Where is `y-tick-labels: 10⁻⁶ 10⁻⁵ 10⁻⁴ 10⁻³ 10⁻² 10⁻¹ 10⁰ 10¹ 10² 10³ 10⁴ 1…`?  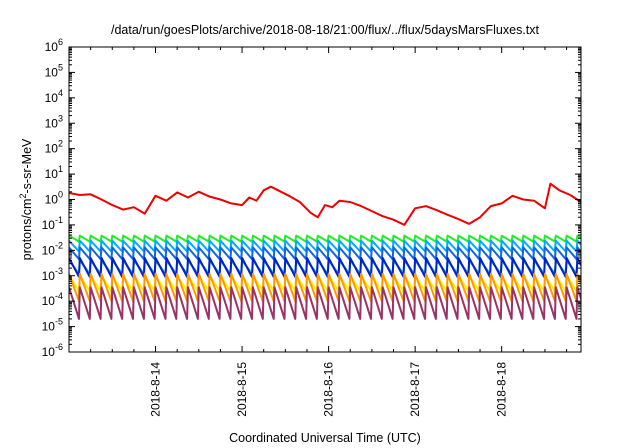 y-tick-labels: 10⁻⁶ 10⁻⁵ 10⁻⁴ 10⁻³ 10⁻² 10⁻¹ 10⁰ 10¹ 10² 10³ 10⁴ 1… is located at coordinates (52, 198).